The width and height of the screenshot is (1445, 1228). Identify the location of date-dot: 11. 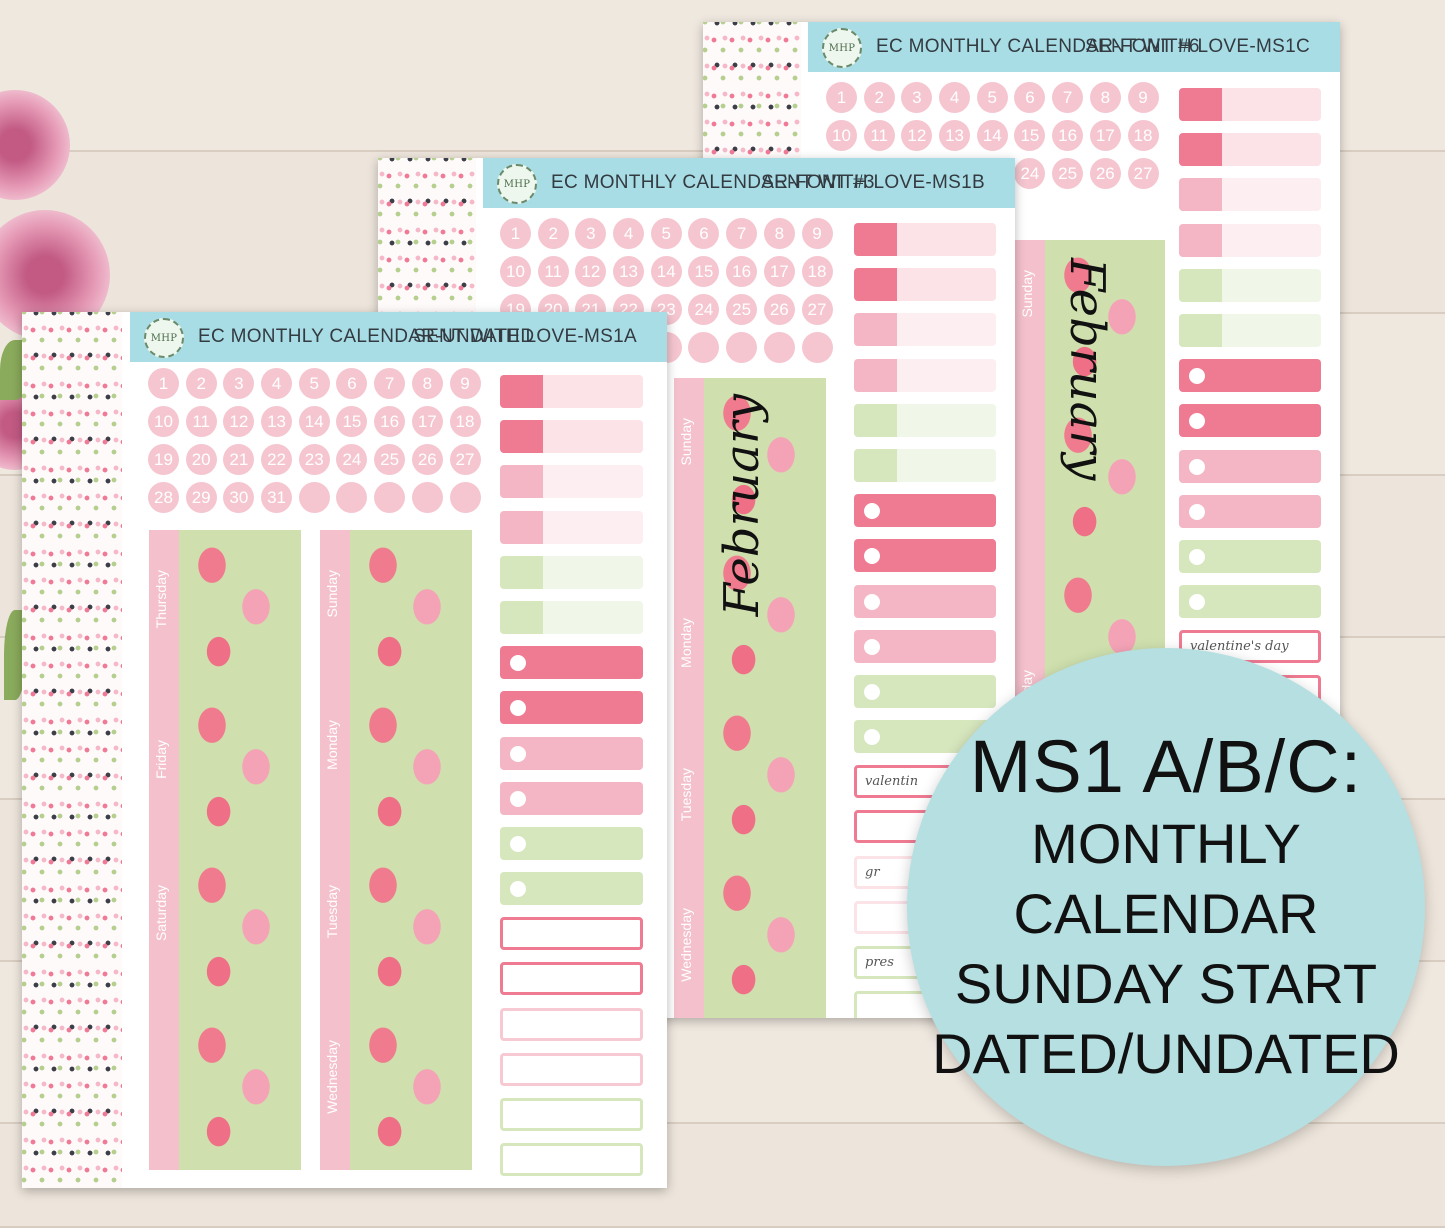
(553, 271).